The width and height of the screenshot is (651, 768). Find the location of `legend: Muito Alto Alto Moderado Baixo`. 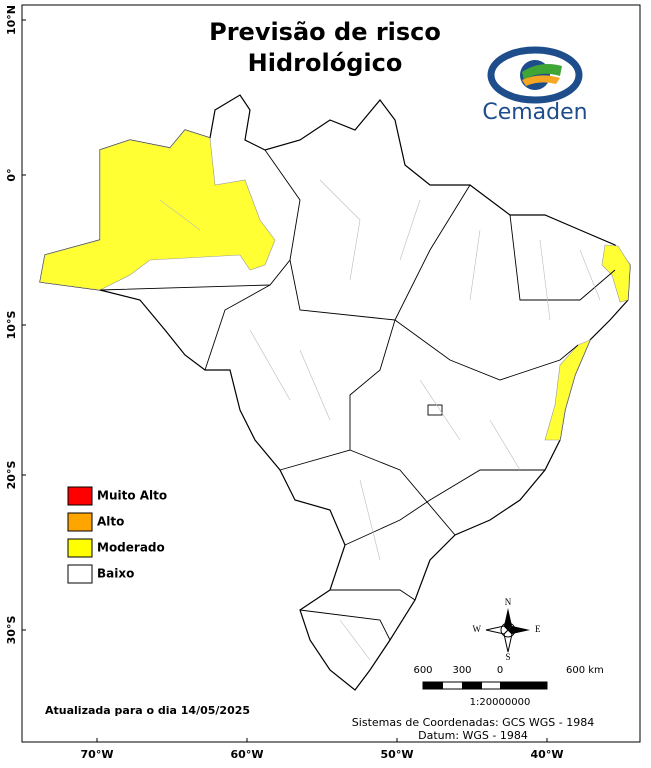

legend: Muito Alto Alto Moderado Baixo is located at coordinates (117, 535).